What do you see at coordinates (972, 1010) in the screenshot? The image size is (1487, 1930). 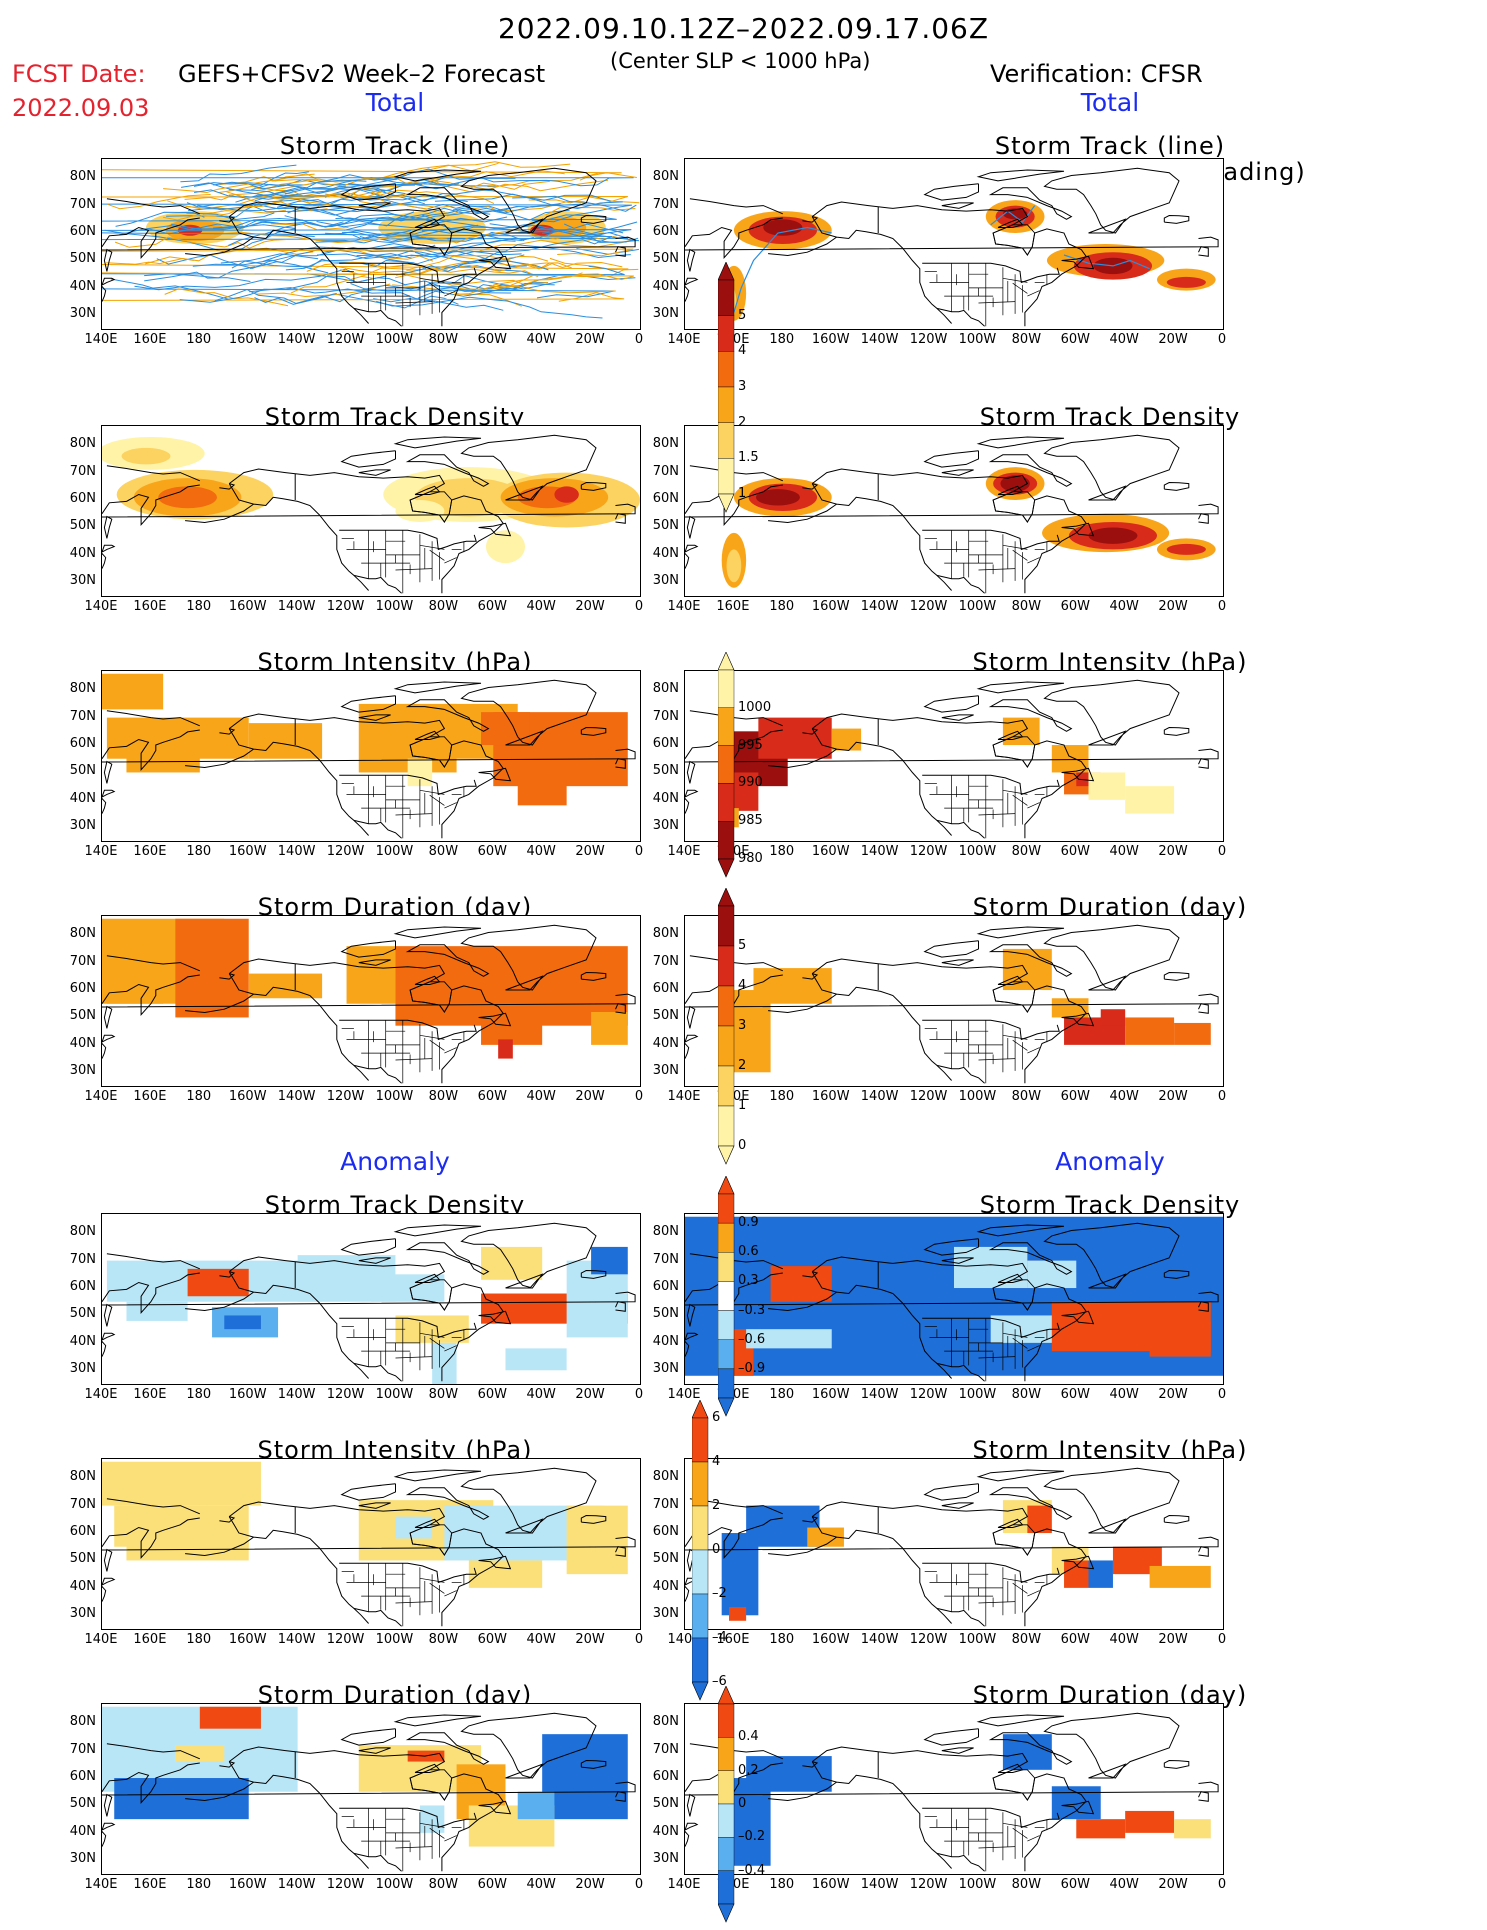 I see `field-layer` at bounding box center [972, 1010].